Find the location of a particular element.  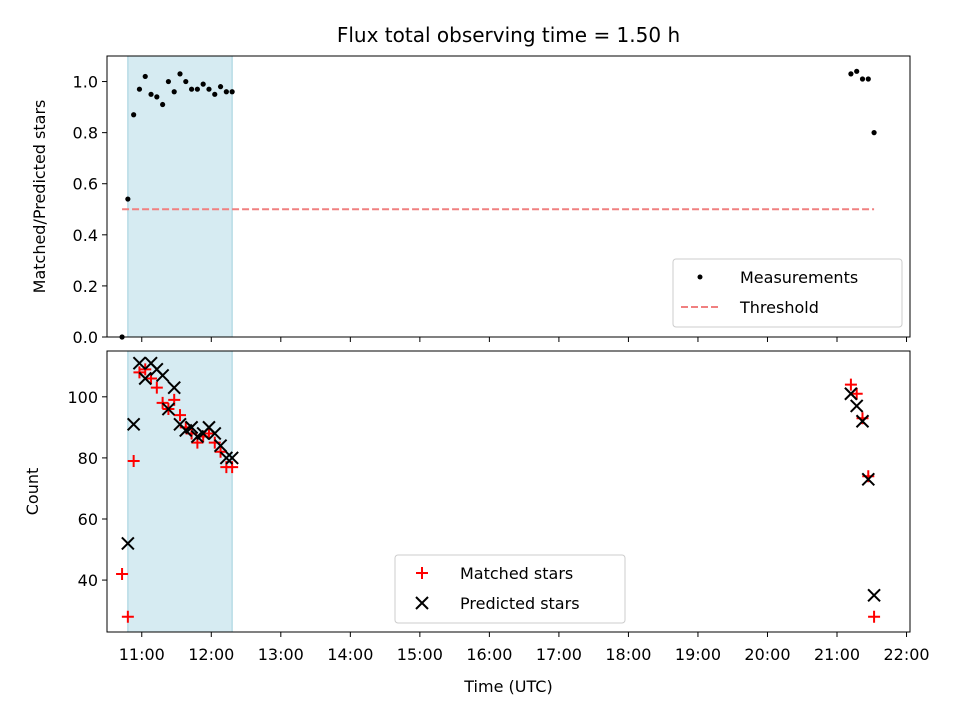

bottom-legend: Matched stars Predicted stars is located at coordinates (510, 589).